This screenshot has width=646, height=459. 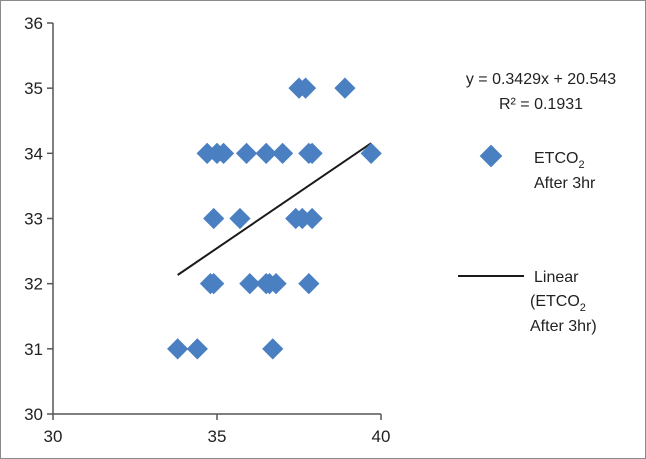 What do you see at coordinates (33, 284) in the screenshot?
I see `y-tick-label: 32` at bounding box center [33, 284].